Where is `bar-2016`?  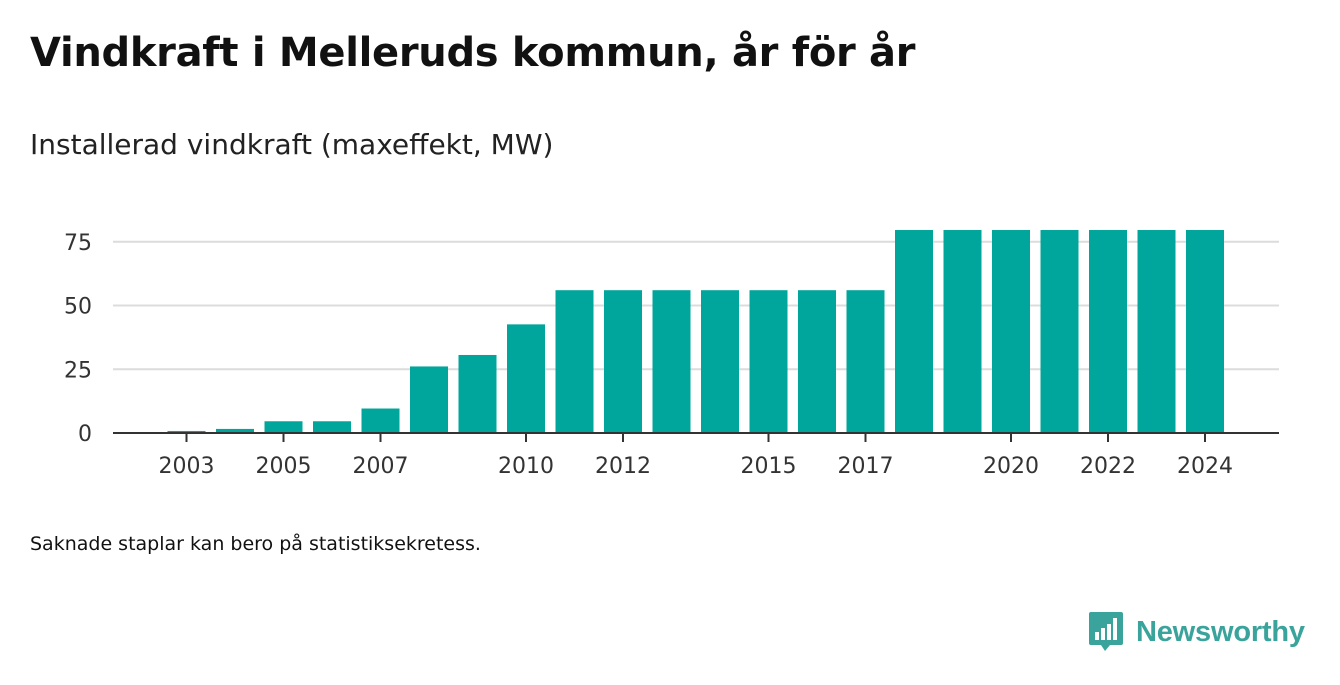
bar-2016 is located at coordinates (817, 361).